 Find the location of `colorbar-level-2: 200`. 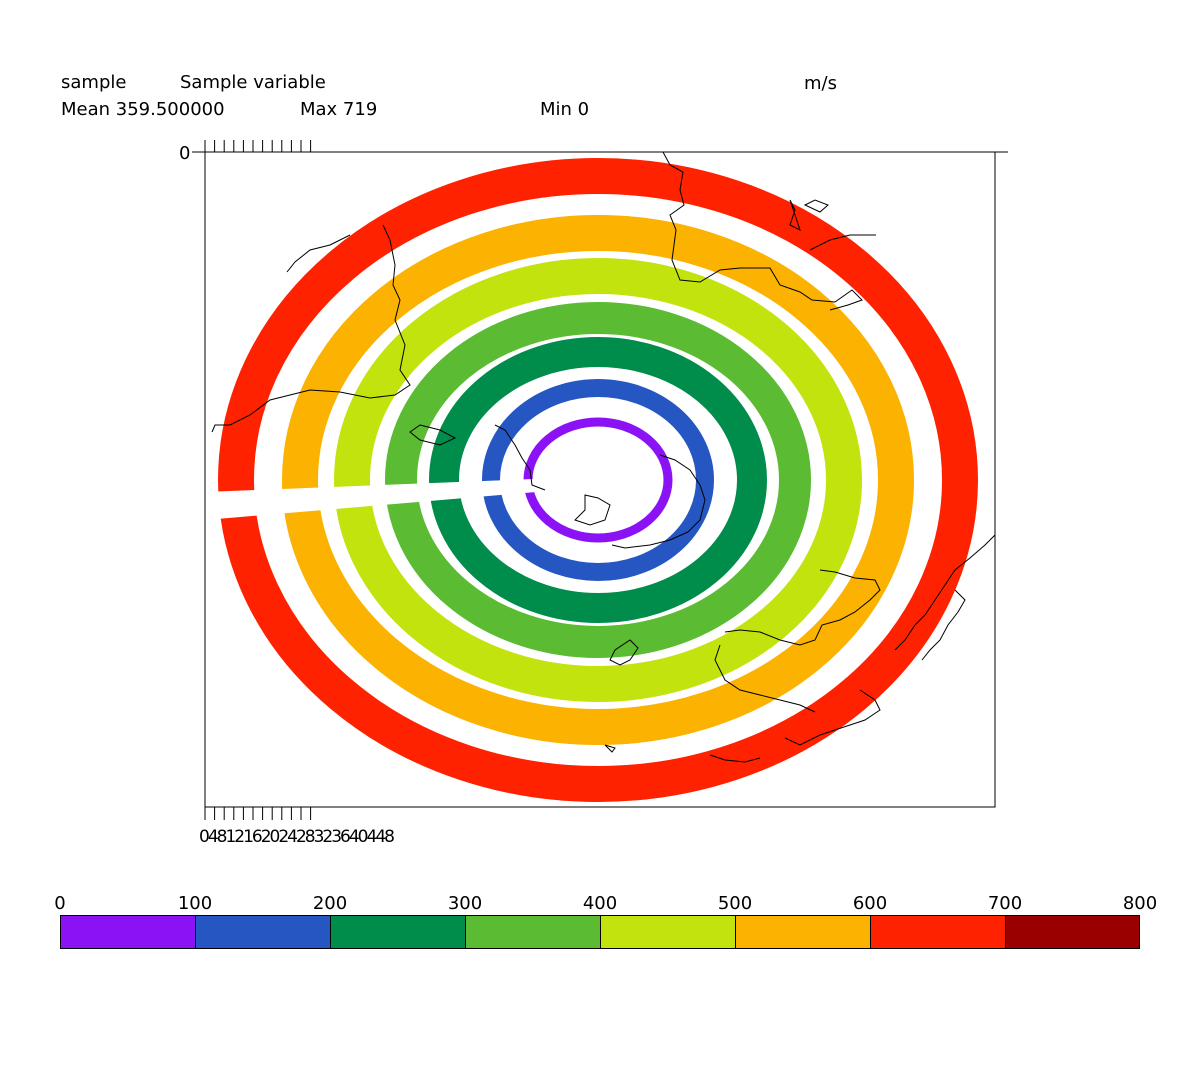

colorbar-level-2: 200 is located at coordinates (330, 903).